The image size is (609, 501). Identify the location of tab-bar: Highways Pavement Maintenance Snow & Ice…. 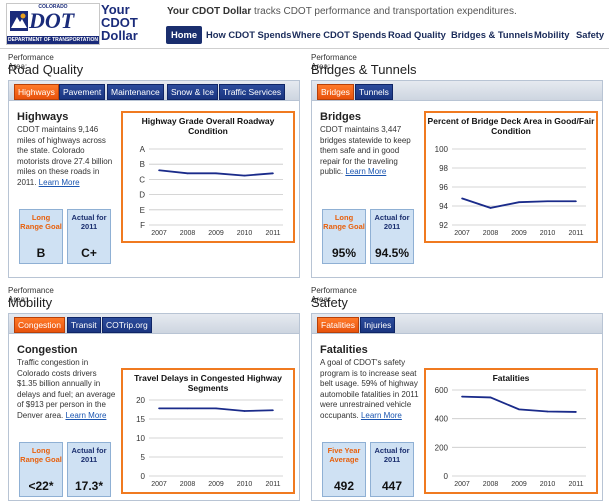
(154, 91).